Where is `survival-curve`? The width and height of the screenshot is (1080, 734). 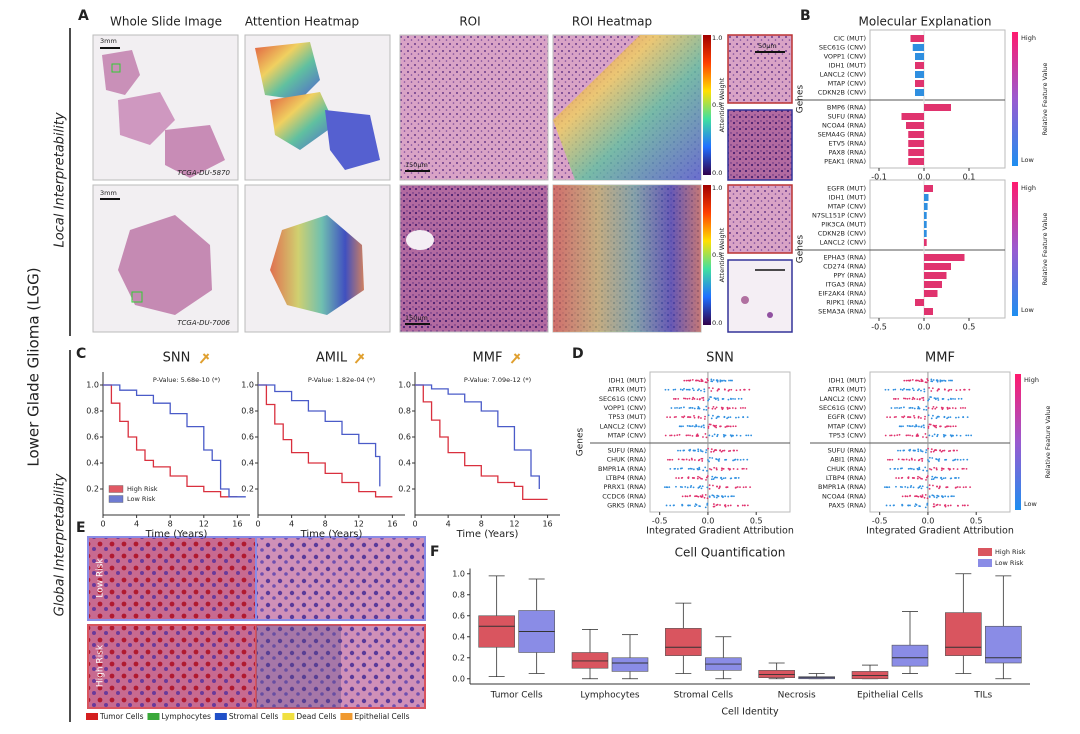 survival-curve is located at coordinates (170, 441).